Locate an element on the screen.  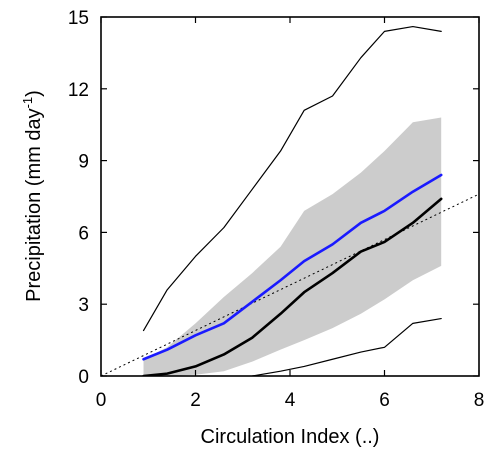
x-tick-label: 4 is located at coordinates (290, 400).